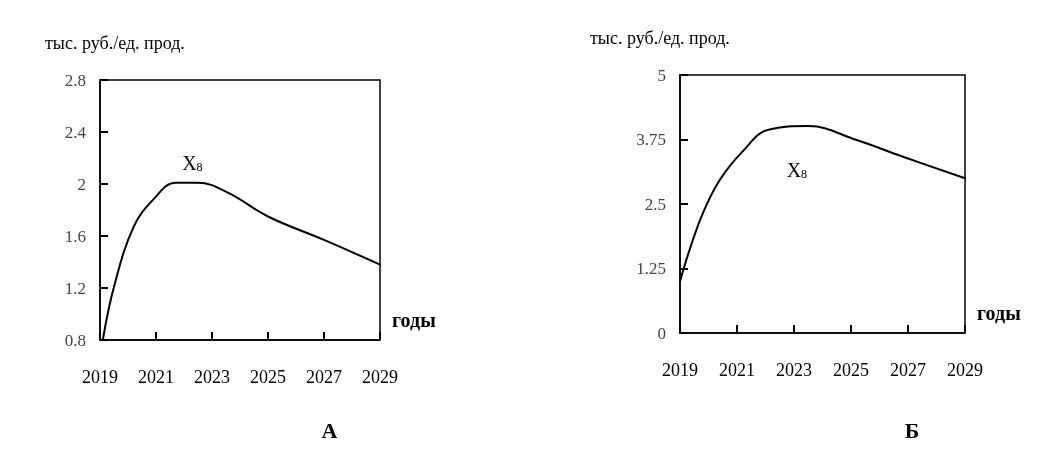 This screenshot has width=1042, height=454. What do you see at coordinates (75, 236) in the screenshot?
I see `y-tick-label: 1.6` at bounding box center [75, 236].